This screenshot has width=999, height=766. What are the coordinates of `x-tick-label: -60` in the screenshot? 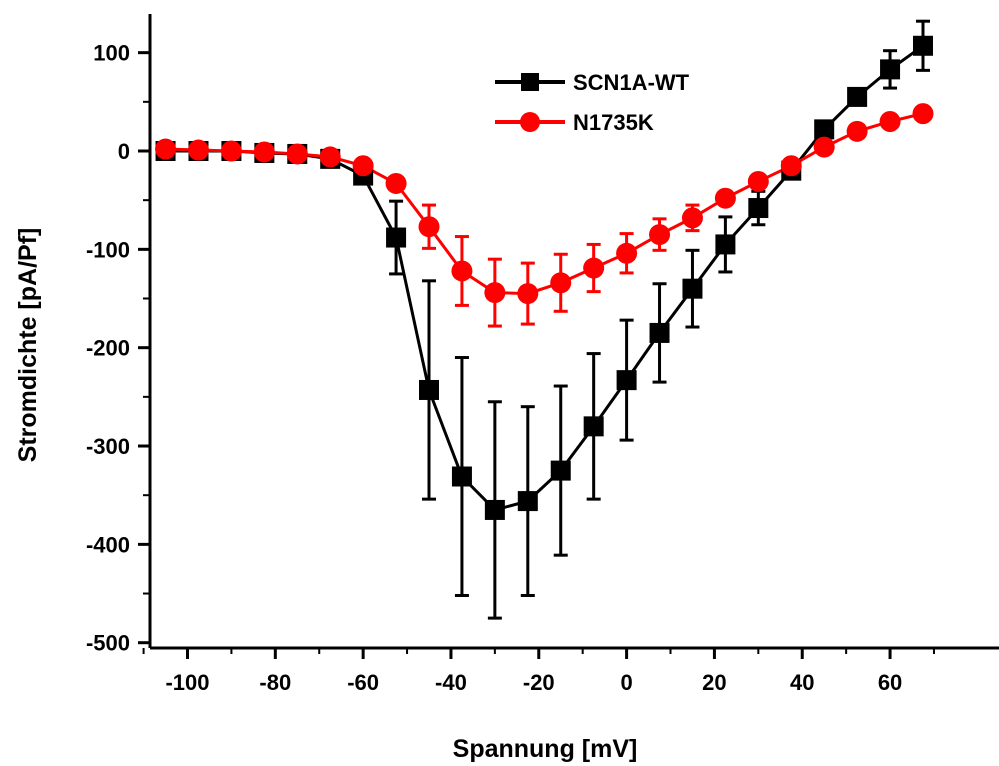 It's located at (363, 682).